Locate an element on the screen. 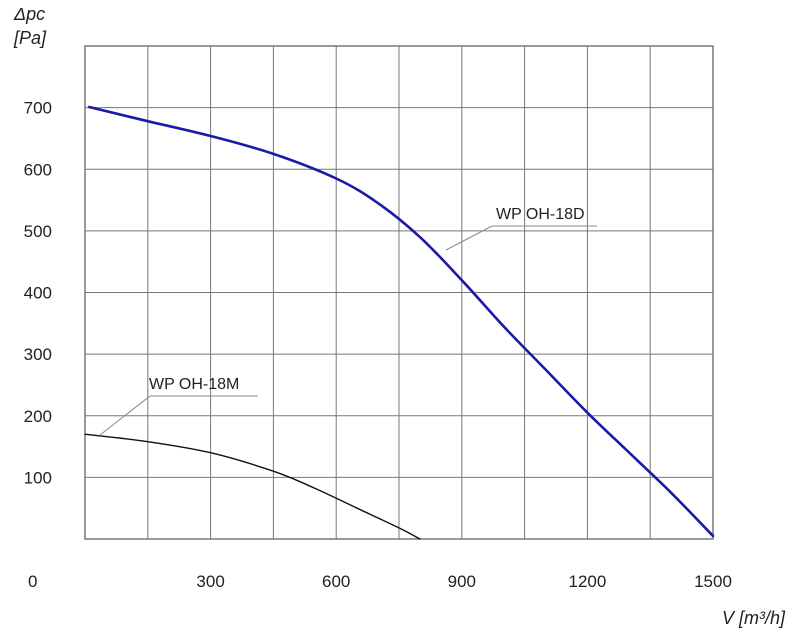  x-tick-label: 1500 is located at coordinates (713, 581).